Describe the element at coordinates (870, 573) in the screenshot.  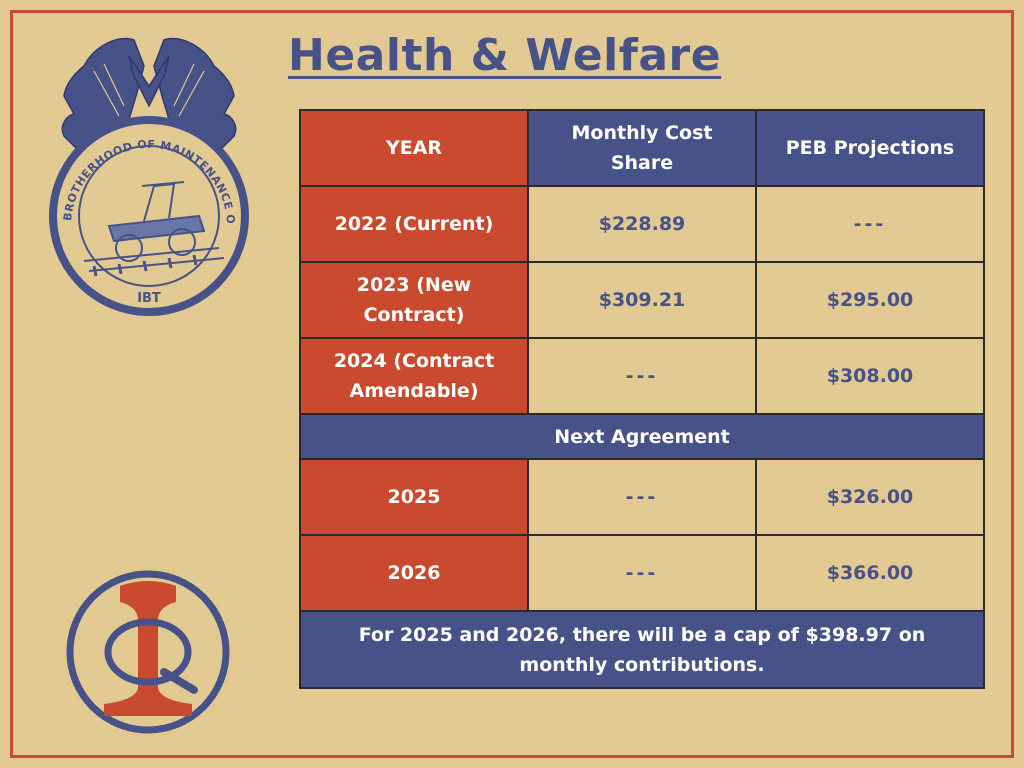
I see `peb-cell: $366.00` at that location.